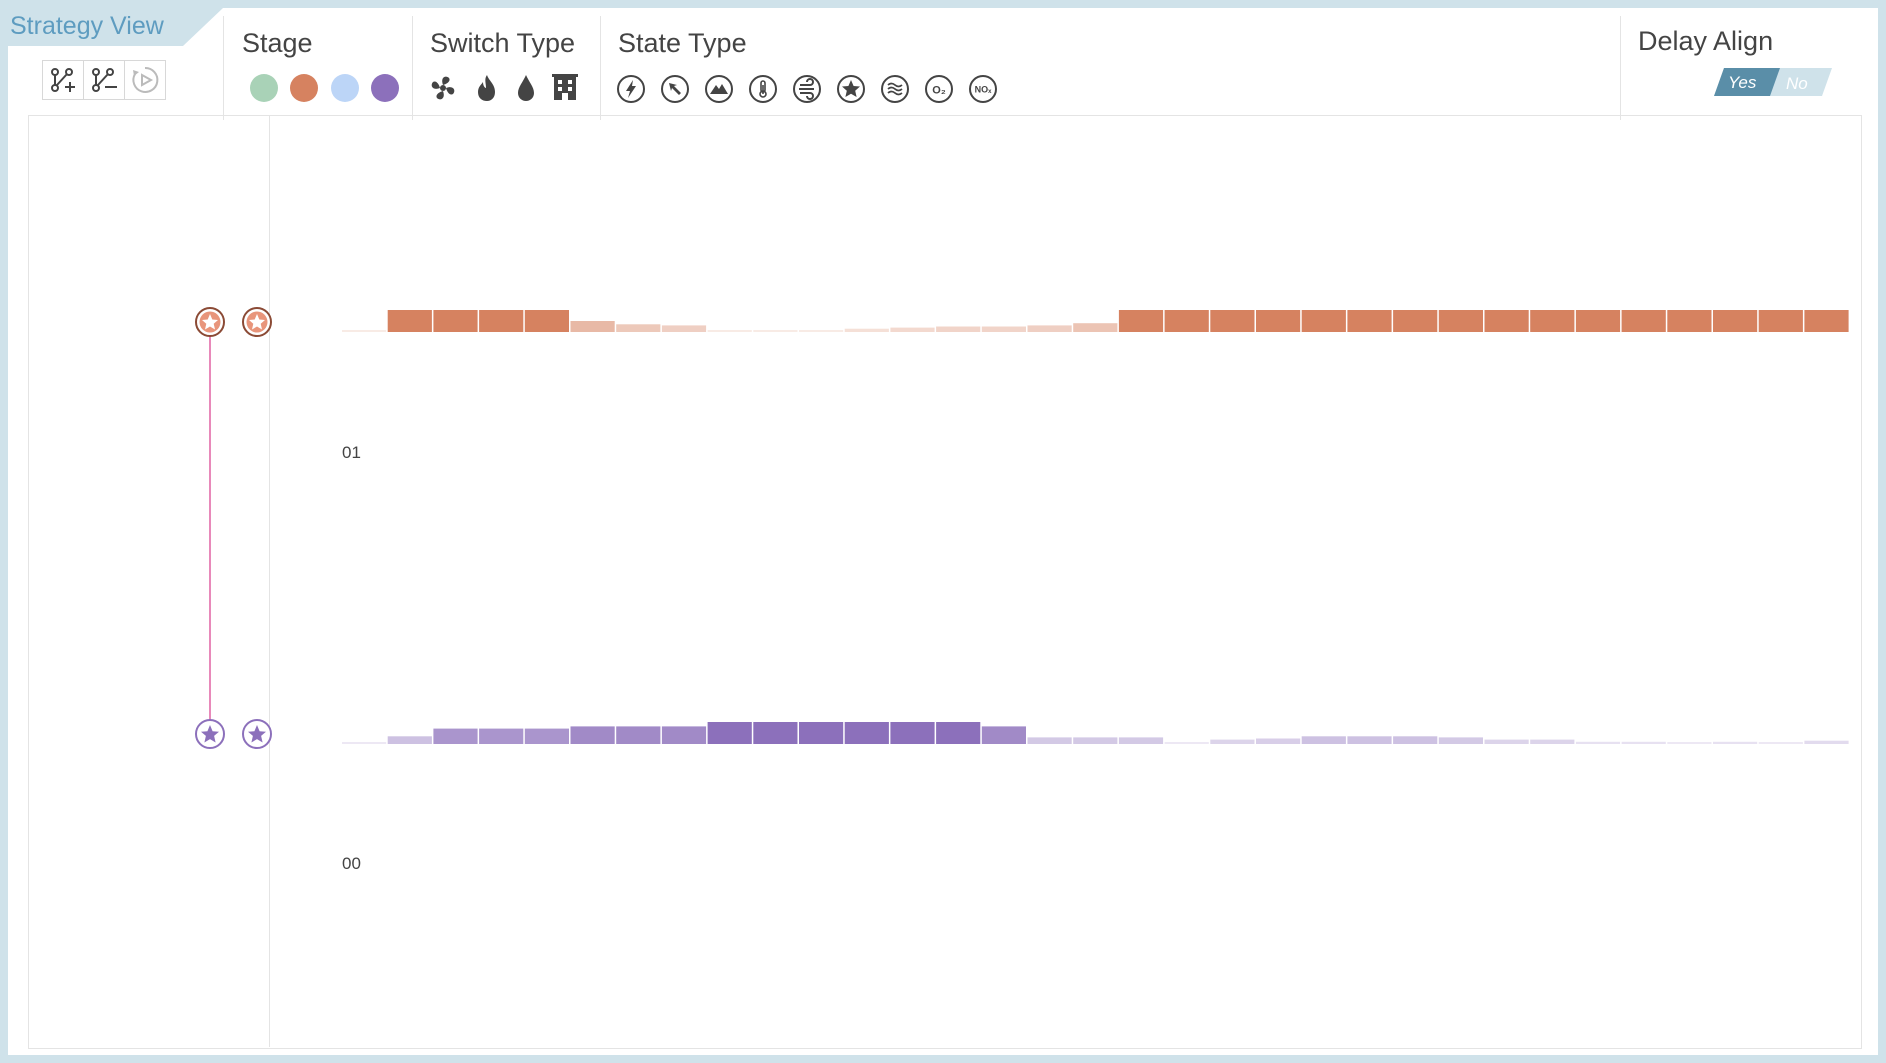 The image size is (1886, 1063). I want to click on fire-icon, so click(487, 88).